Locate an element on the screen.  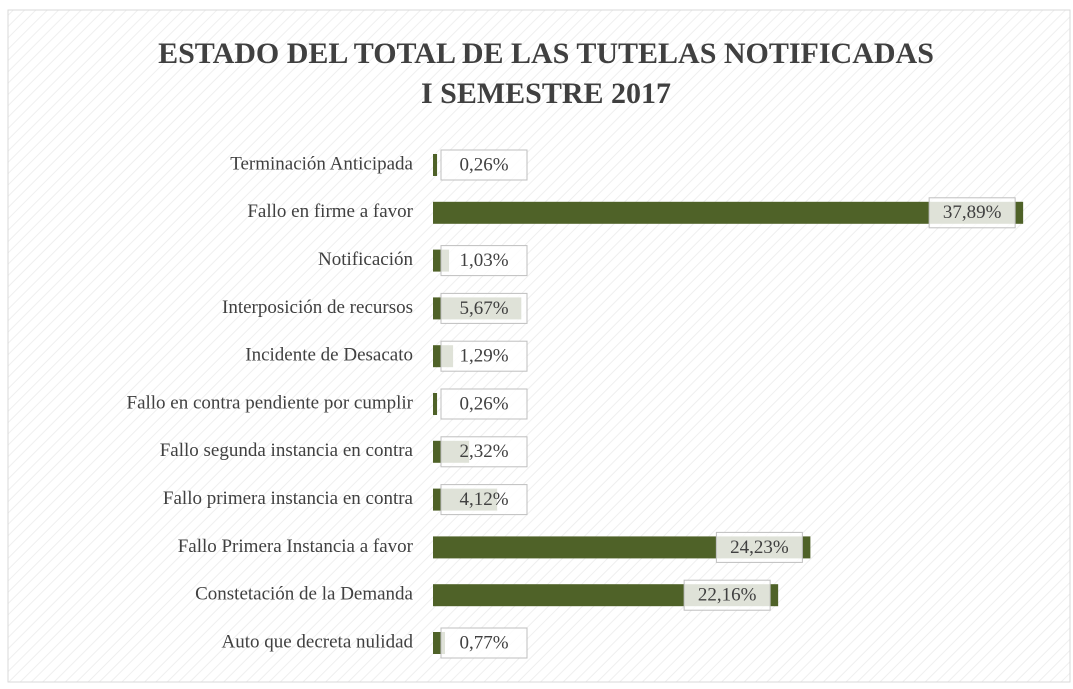
category-label: Auto que decreta nulidad is located at coordinates (317, 641).